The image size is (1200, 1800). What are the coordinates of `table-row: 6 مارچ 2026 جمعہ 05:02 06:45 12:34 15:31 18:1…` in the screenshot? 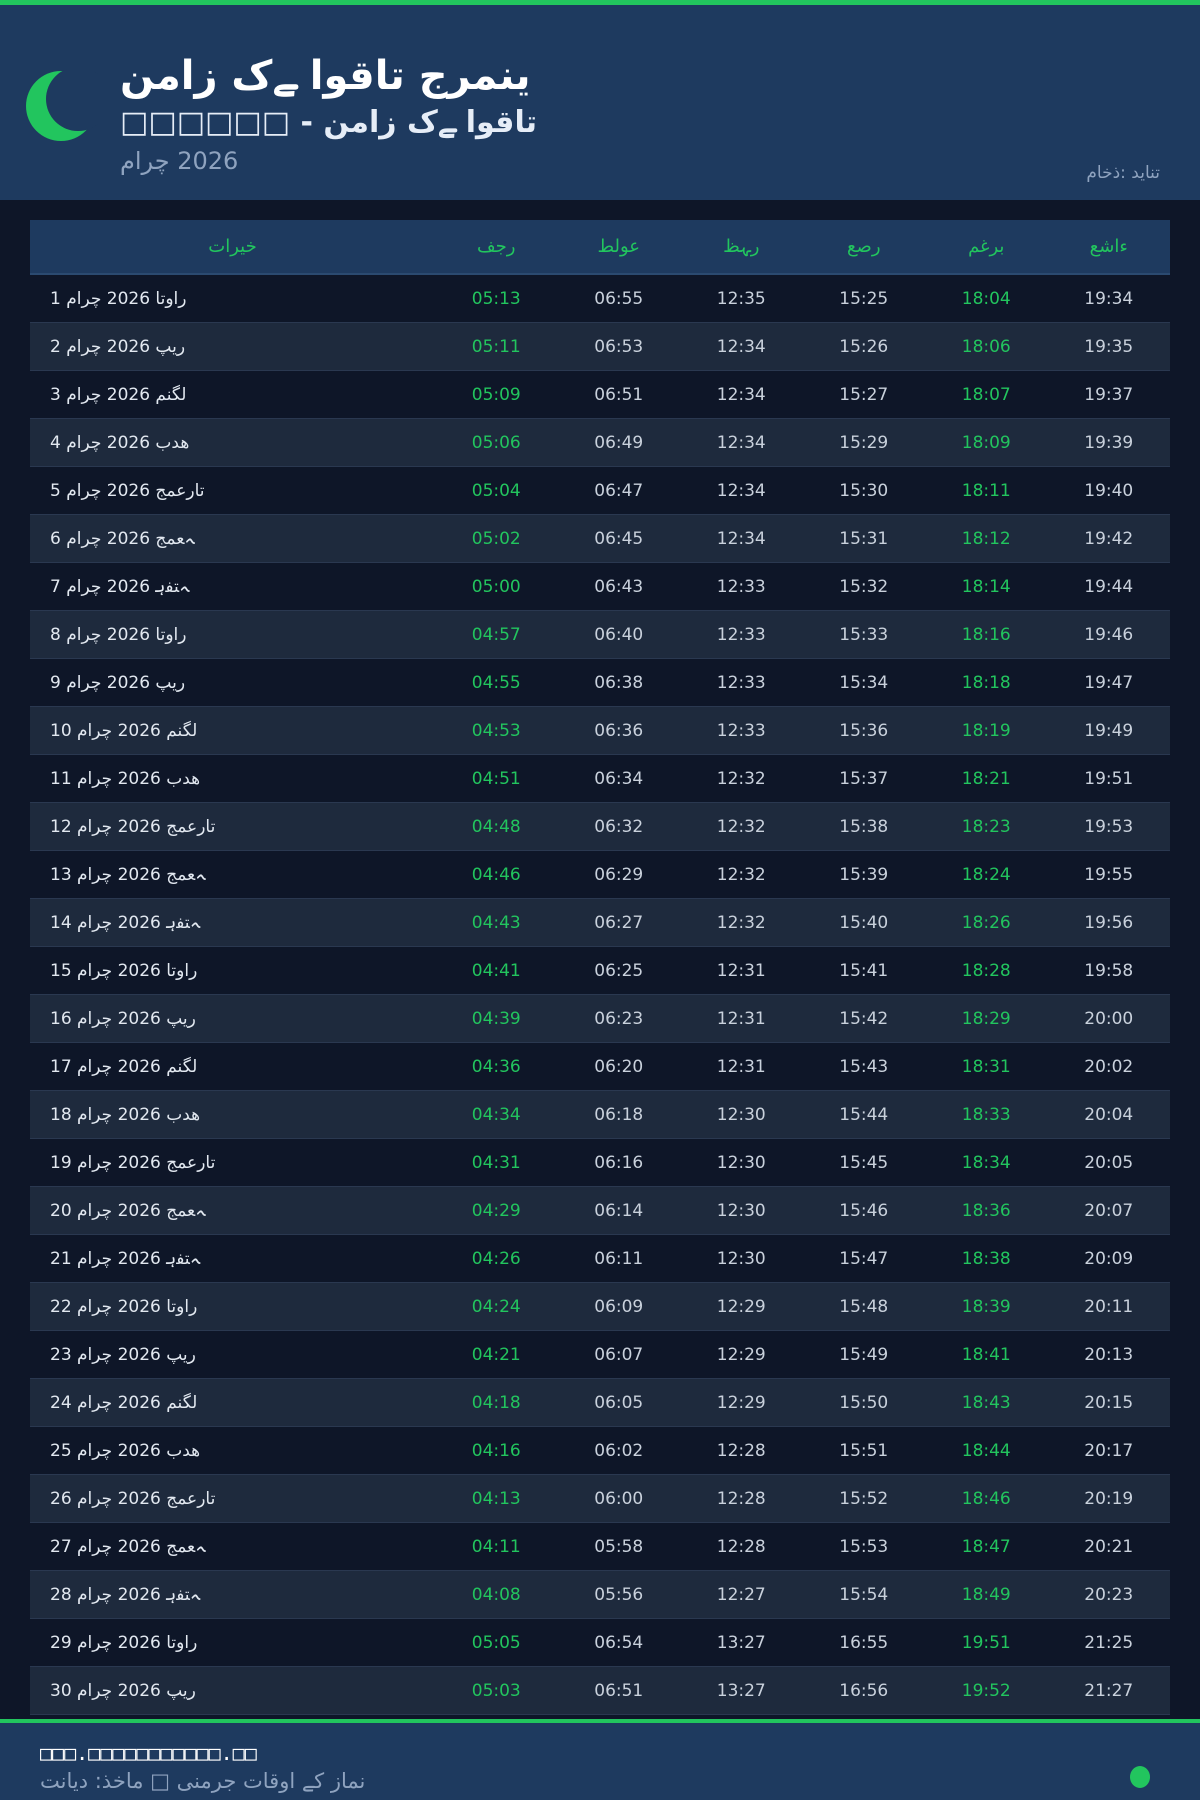 It's located at (600, 538).